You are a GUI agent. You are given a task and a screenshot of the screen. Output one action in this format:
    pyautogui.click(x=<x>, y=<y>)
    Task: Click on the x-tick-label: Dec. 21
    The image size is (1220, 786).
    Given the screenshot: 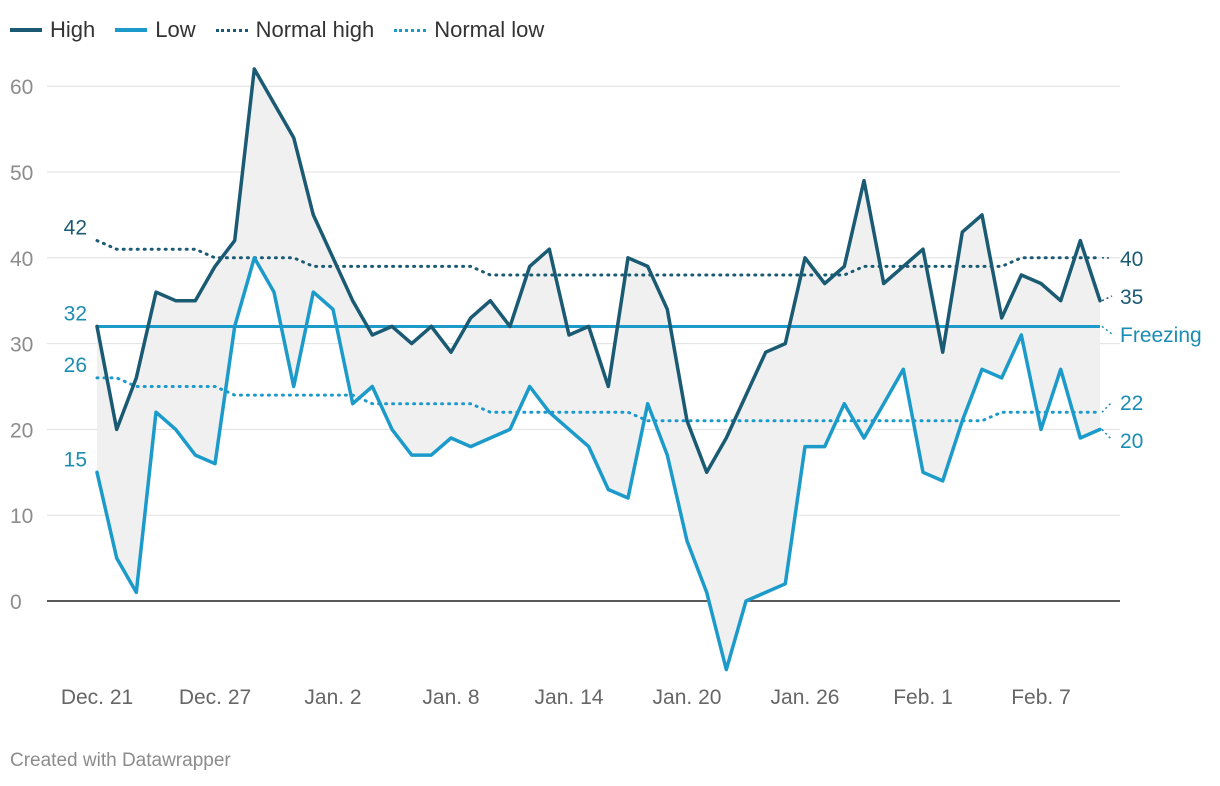 What is the action you would take?
    pyautogui.click(x=97, y=697)
    